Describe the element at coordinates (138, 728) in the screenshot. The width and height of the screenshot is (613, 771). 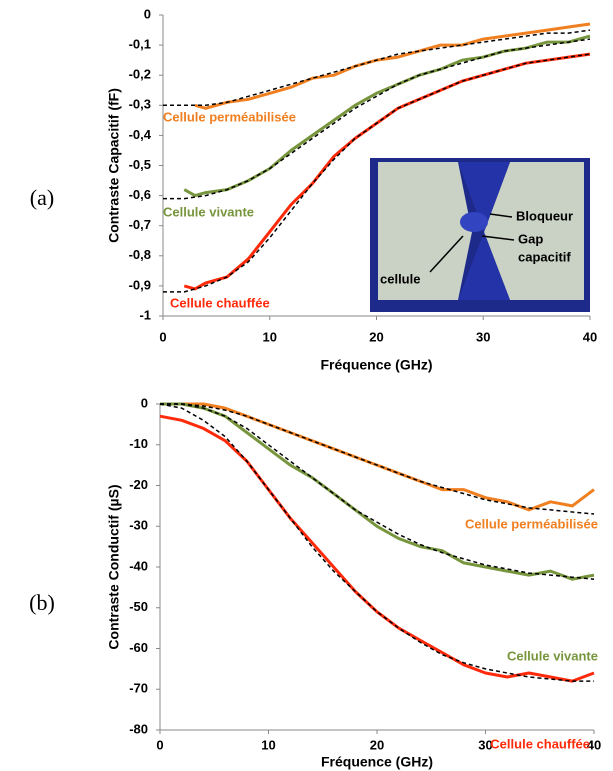
I see `y-tick-label: -80` at that location.